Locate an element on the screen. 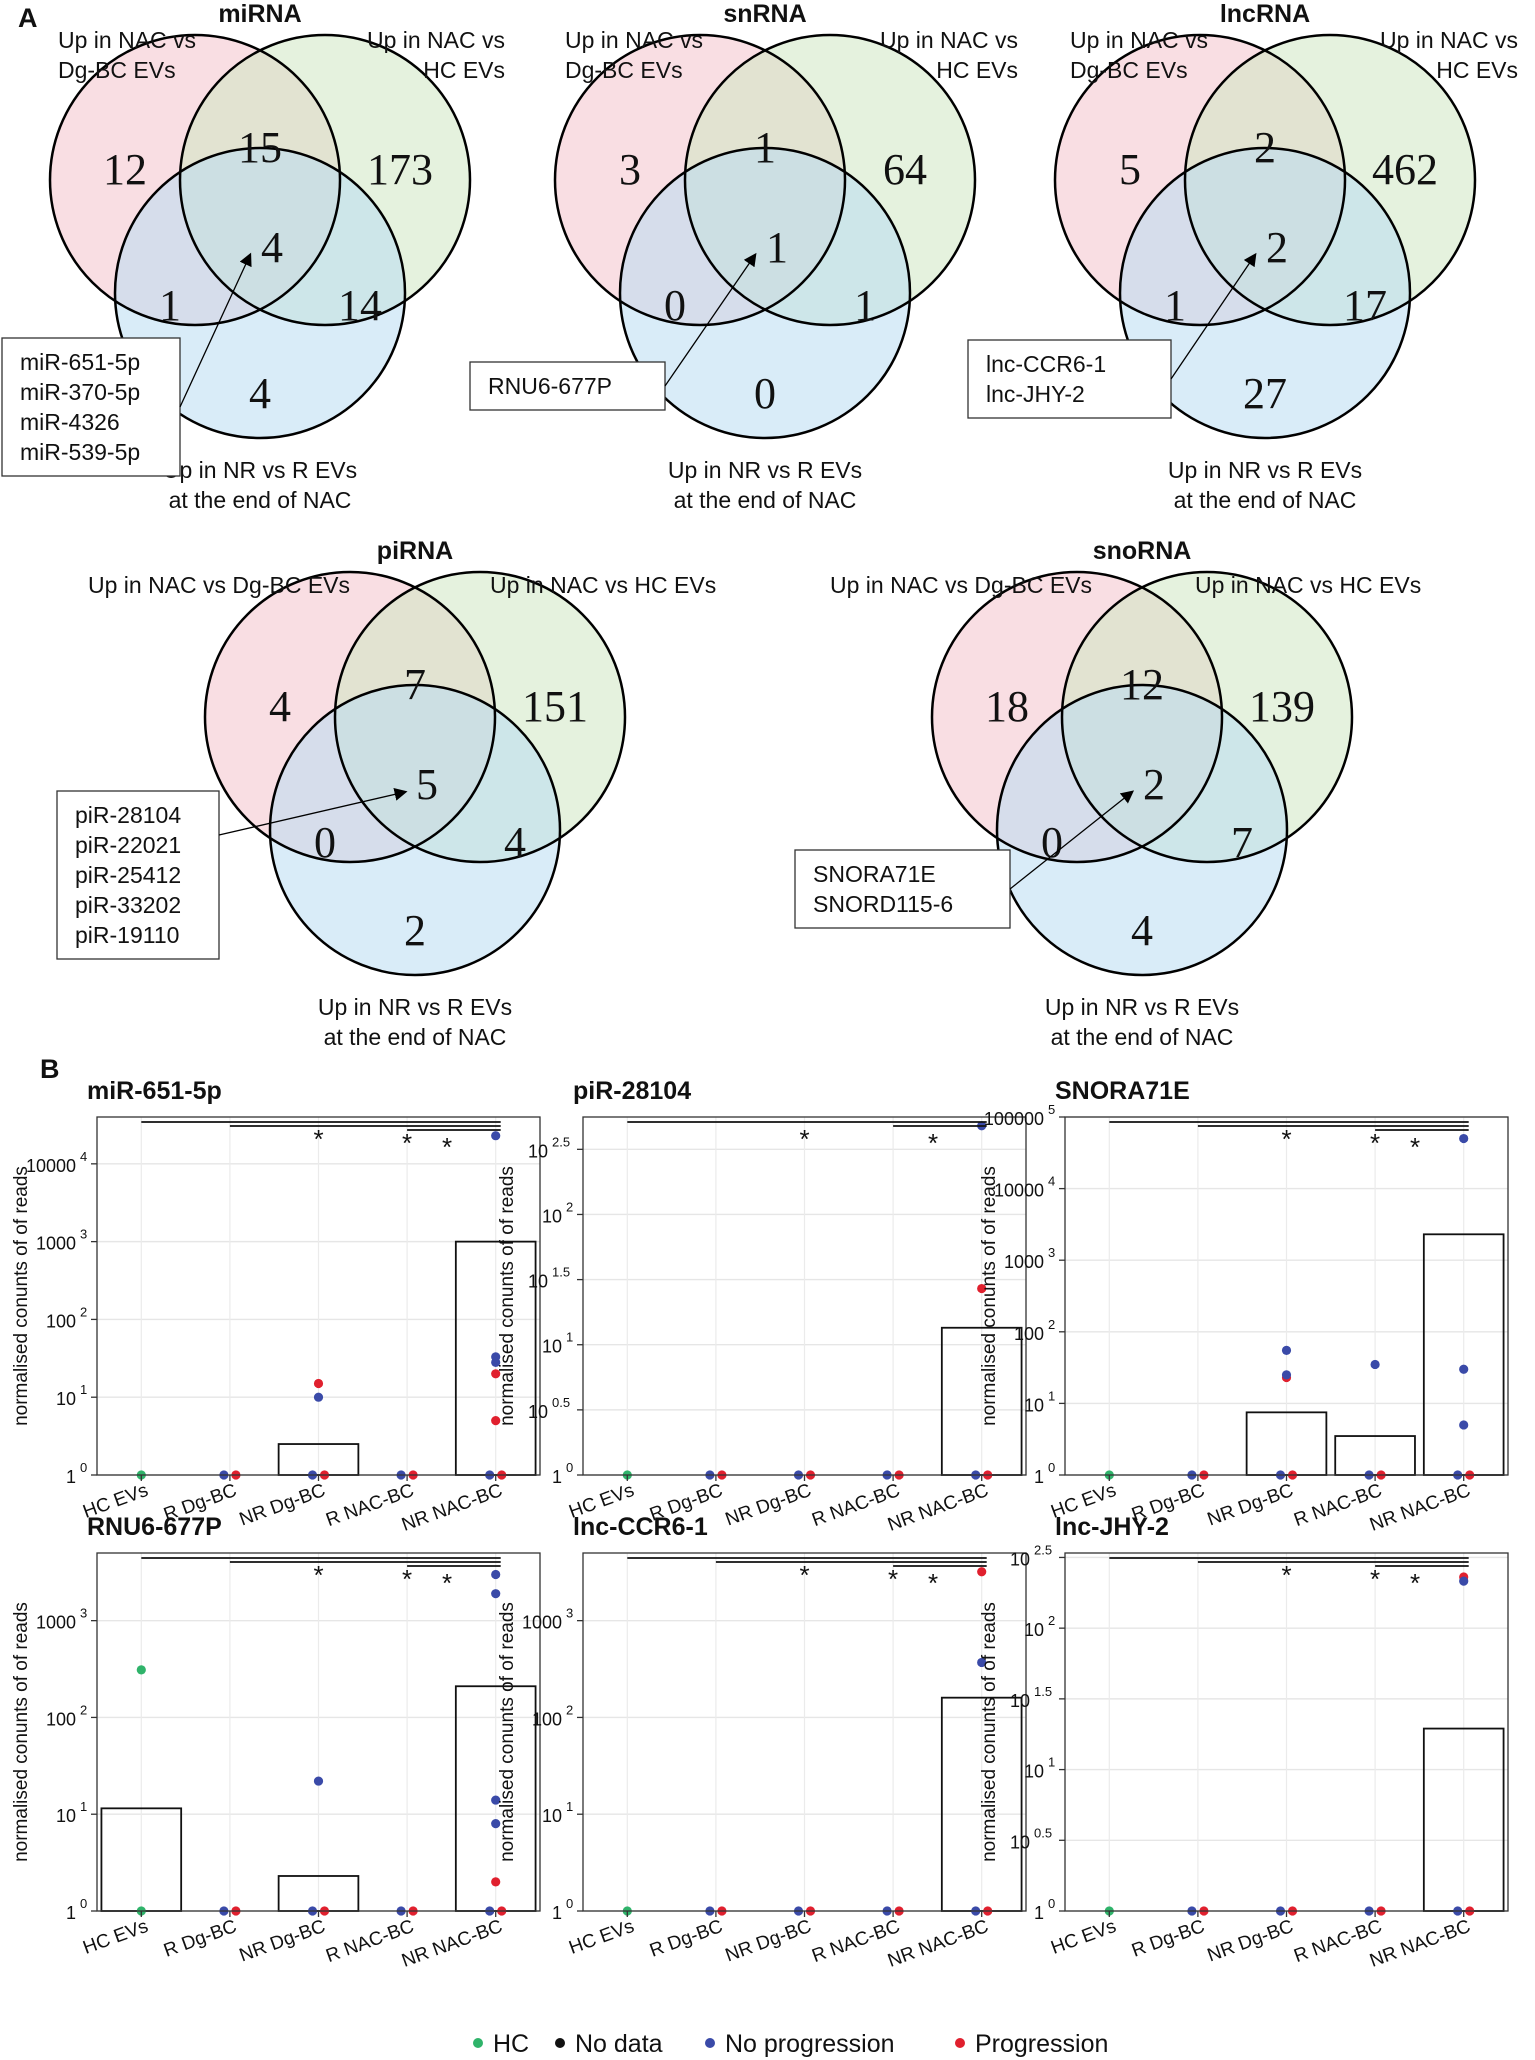  venn-gene-label: piR-33202 is located at coordinates (128, 905).